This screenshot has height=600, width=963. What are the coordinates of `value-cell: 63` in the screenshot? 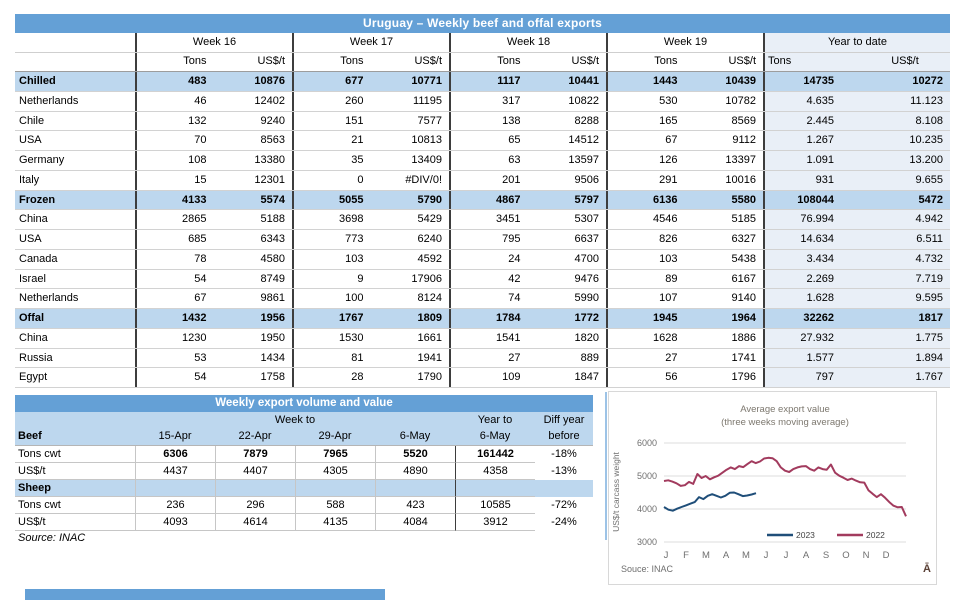 It's located at (488, 160).